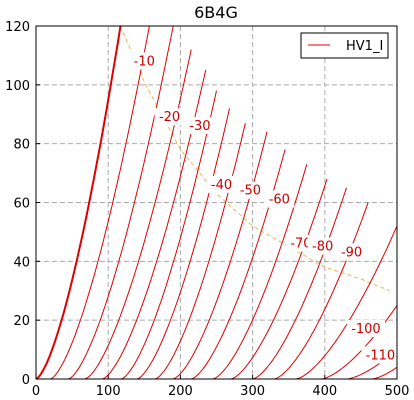  What do you see at coordinates (216, 12) in the screenshot?
I see `chart-title: 6B4G` at bounding box center [216, 12].